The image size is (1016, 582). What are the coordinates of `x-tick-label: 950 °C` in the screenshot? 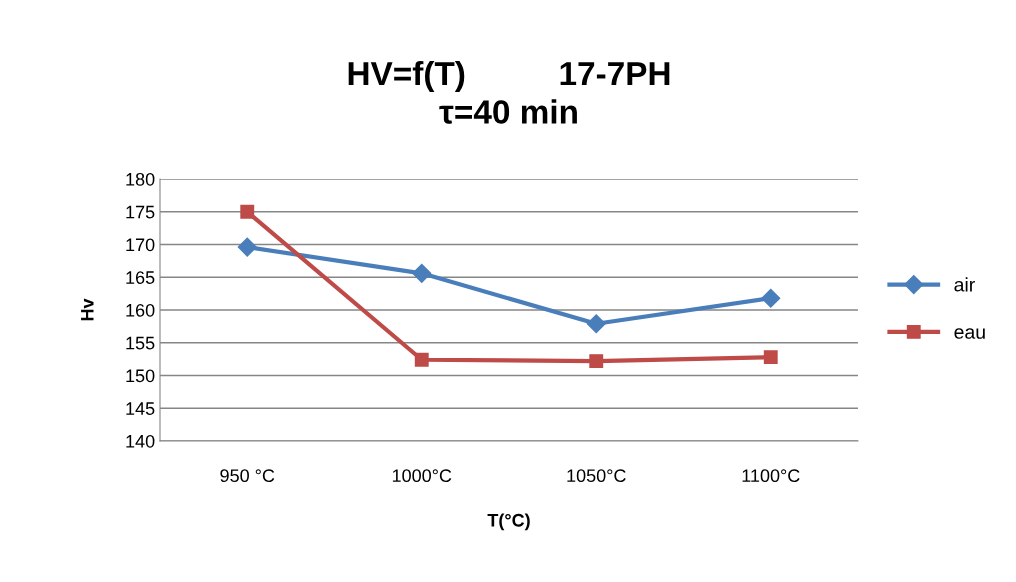 It's located at (247, 476).